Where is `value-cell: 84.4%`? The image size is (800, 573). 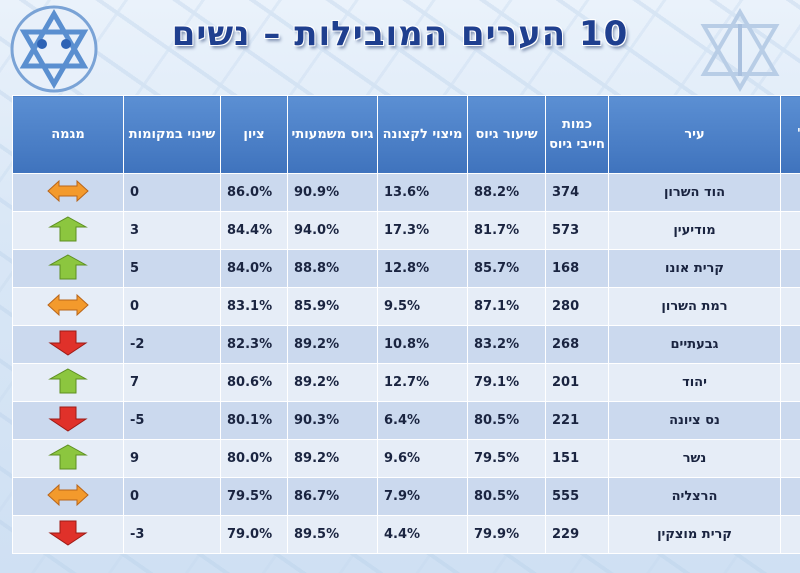
value-cell: 84.4% is located at coordinates (254, 230).